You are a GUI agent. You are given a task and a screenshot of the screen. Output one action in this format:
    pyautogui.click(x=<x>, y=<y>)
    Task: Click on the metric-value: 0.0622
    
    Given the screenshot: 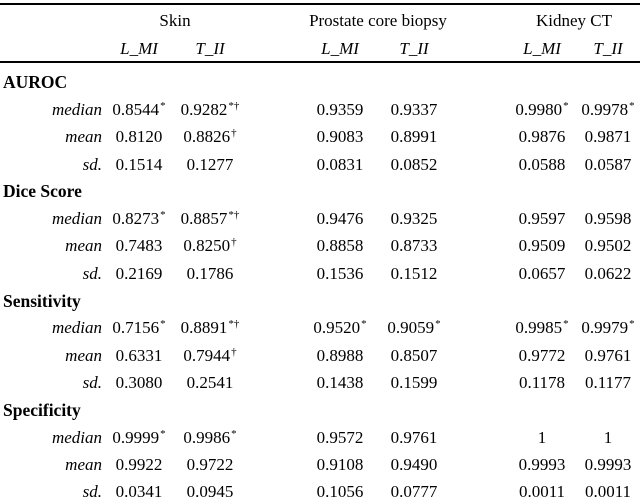 What is the action you would take?
    pyautogui.click(x=608, y=273)
    